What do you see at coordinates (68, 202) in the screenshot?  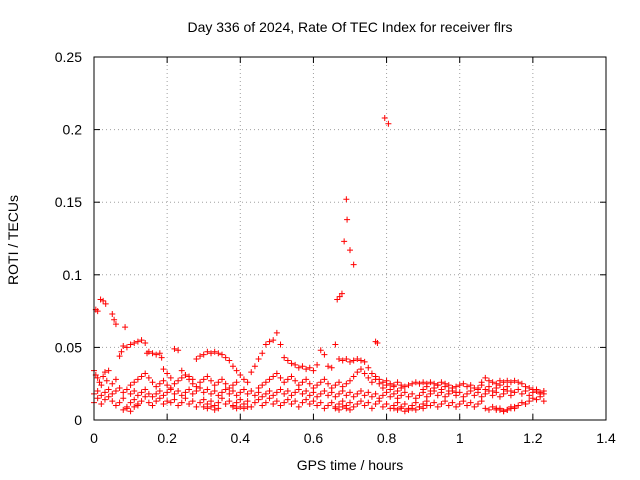 I see `y-tick-label: 0.15` at bounding box center [68, 202].